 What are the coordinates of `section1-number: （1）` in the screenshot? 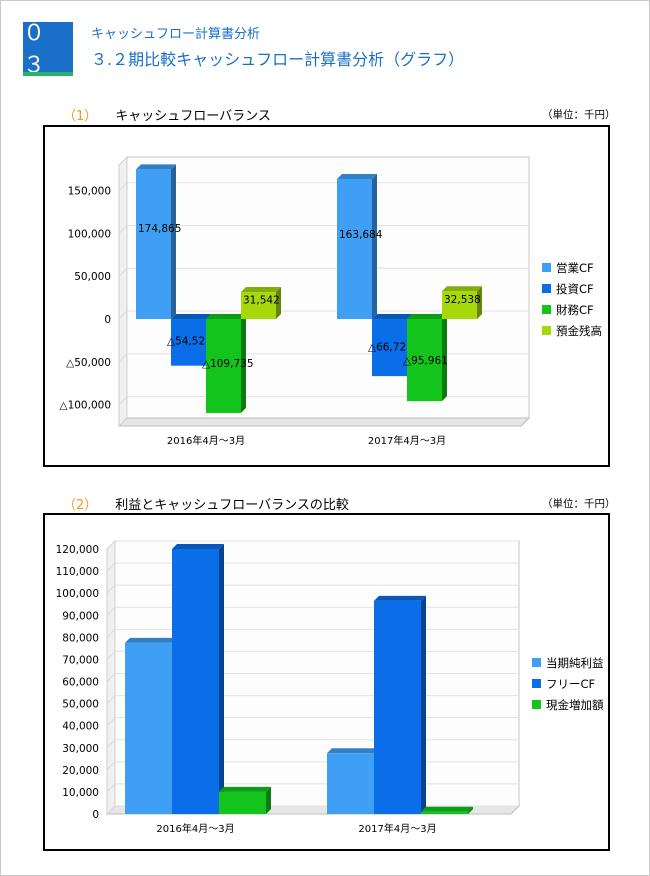 It's located at (80, 116).